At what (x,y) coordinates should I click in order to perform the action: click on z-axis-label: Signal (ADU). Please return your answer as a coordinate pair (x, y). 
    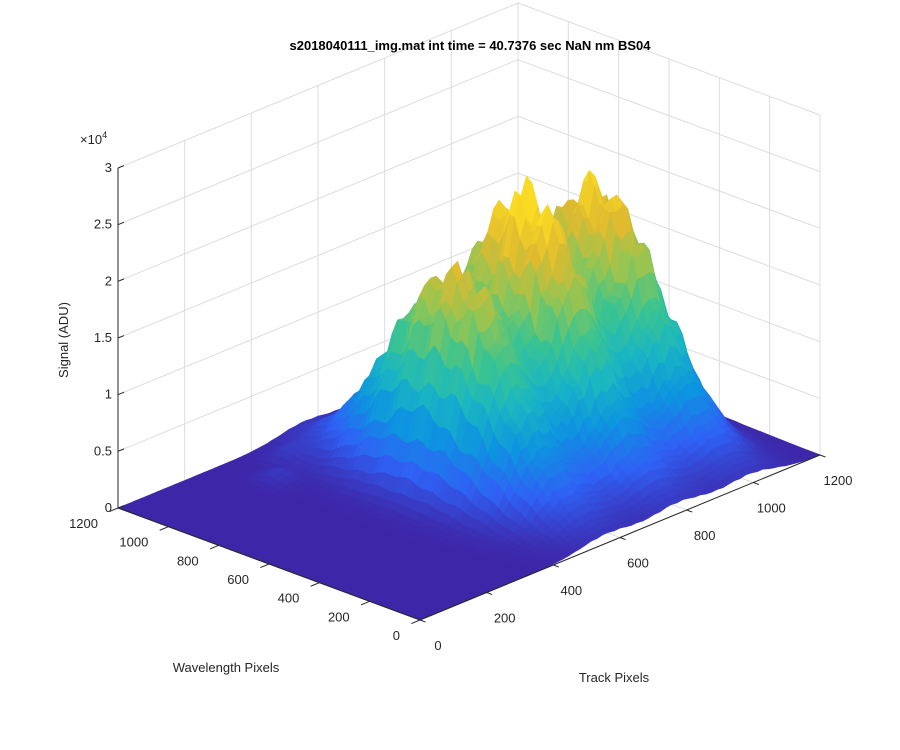
    Looking at the image, I should click on (63, 340).